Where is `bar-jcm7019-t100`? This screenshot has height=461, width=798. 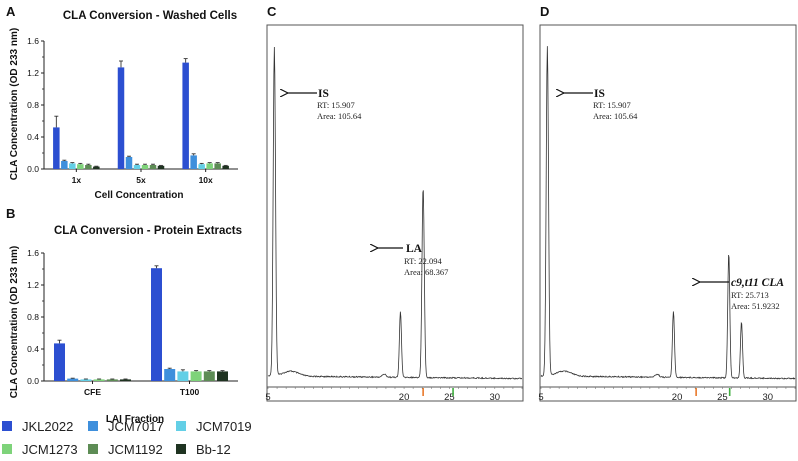
bar-jcm7019-t100 is located at coordinates (183, 376).